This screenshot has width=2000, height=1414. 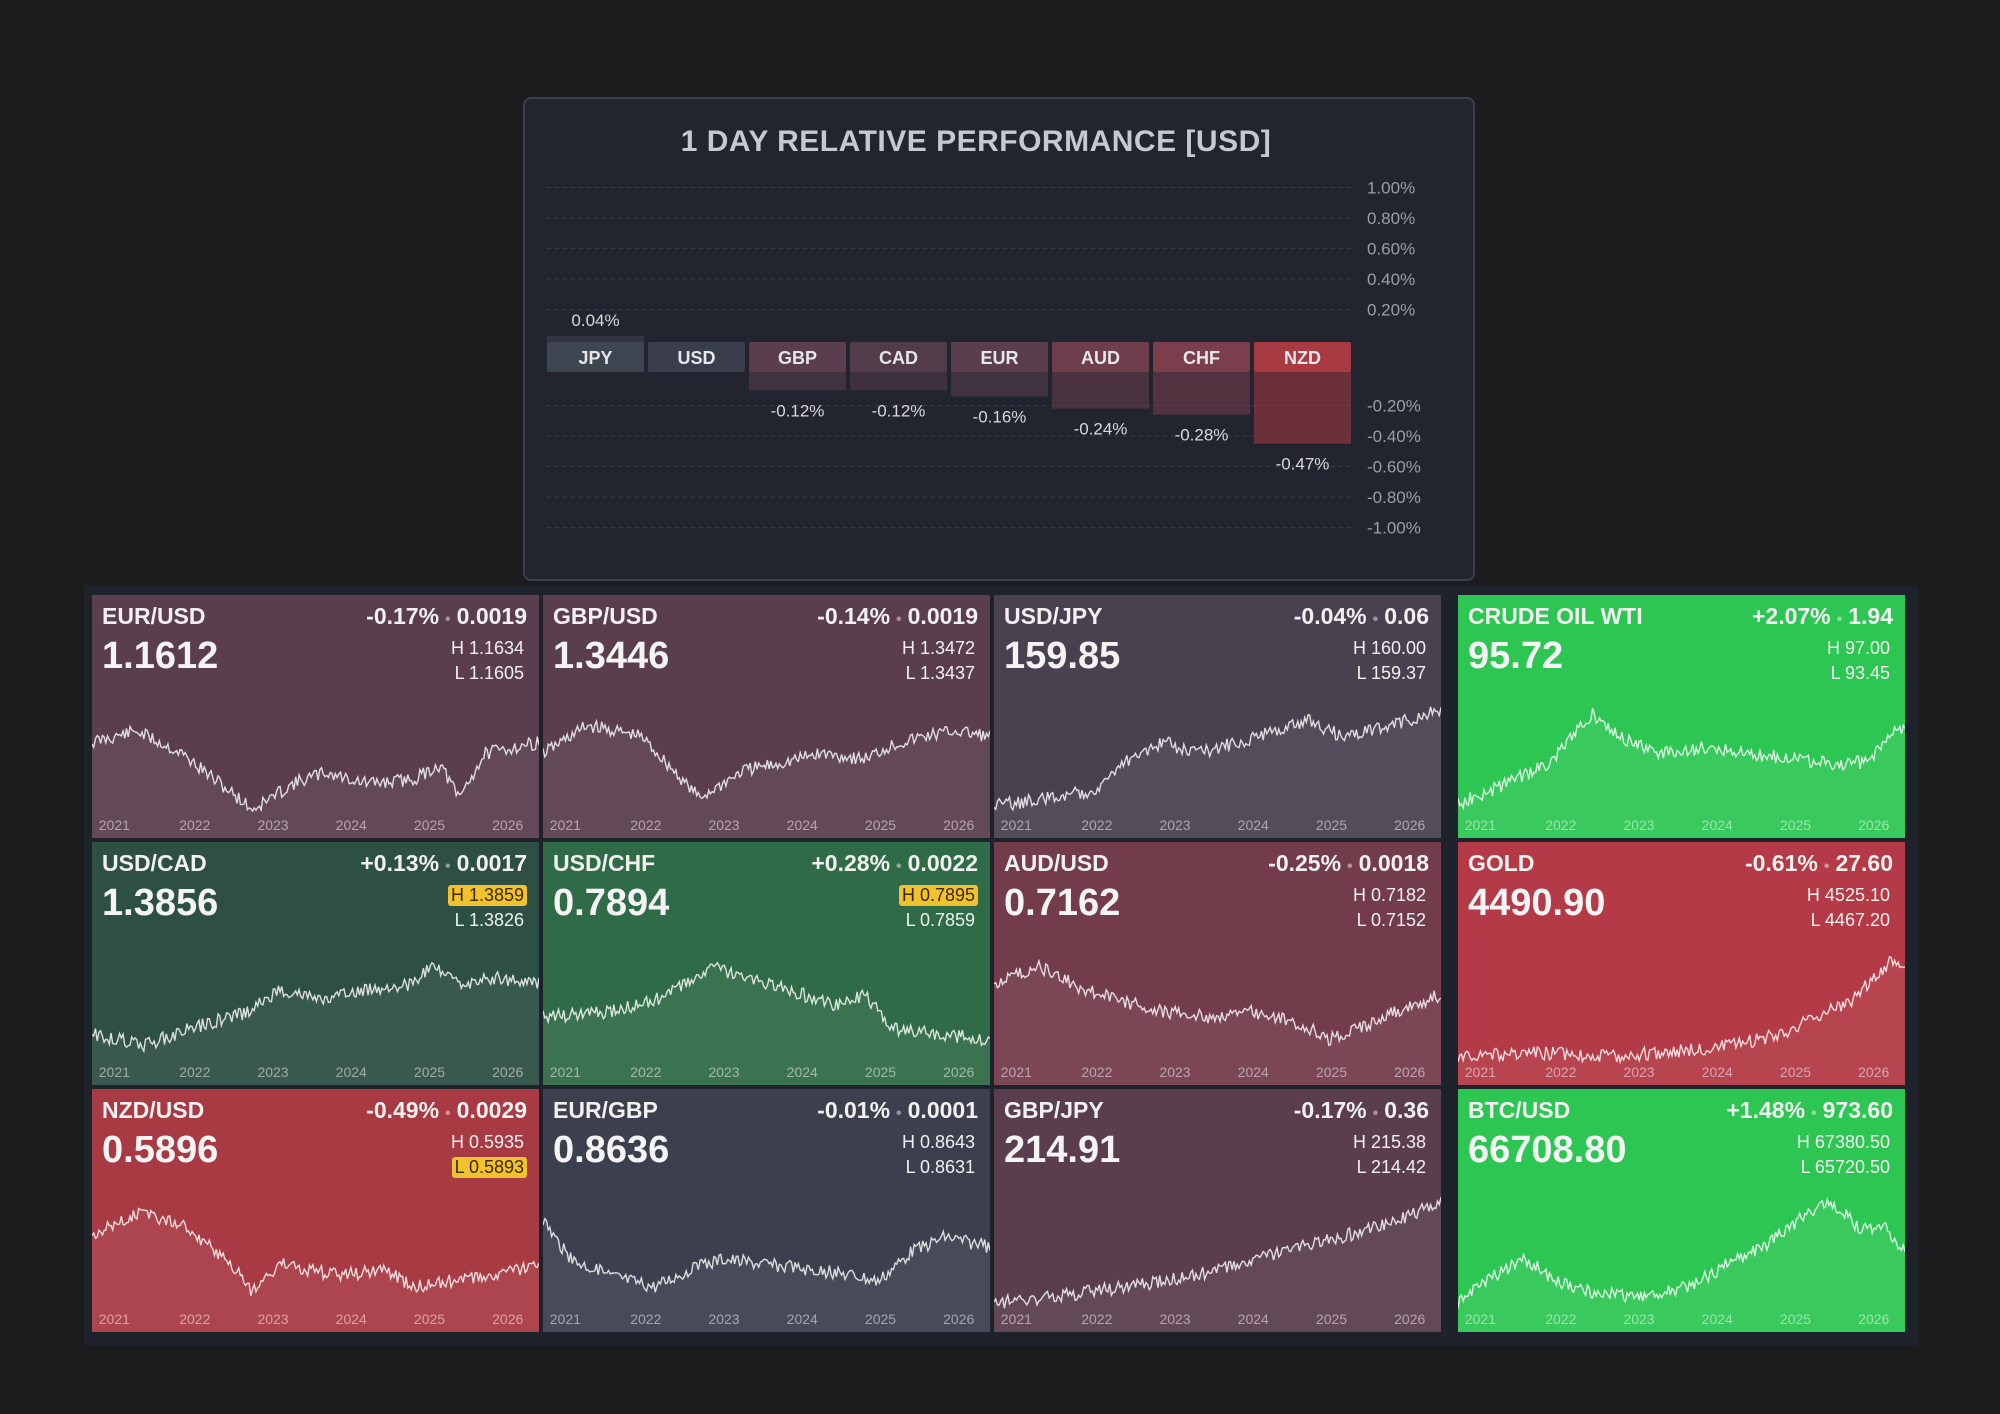 What do you see at coordinates (153, 1110) in the screenshot?
I see `ticker-symbol: NZD/USD` at bounding box center [153, 1110].